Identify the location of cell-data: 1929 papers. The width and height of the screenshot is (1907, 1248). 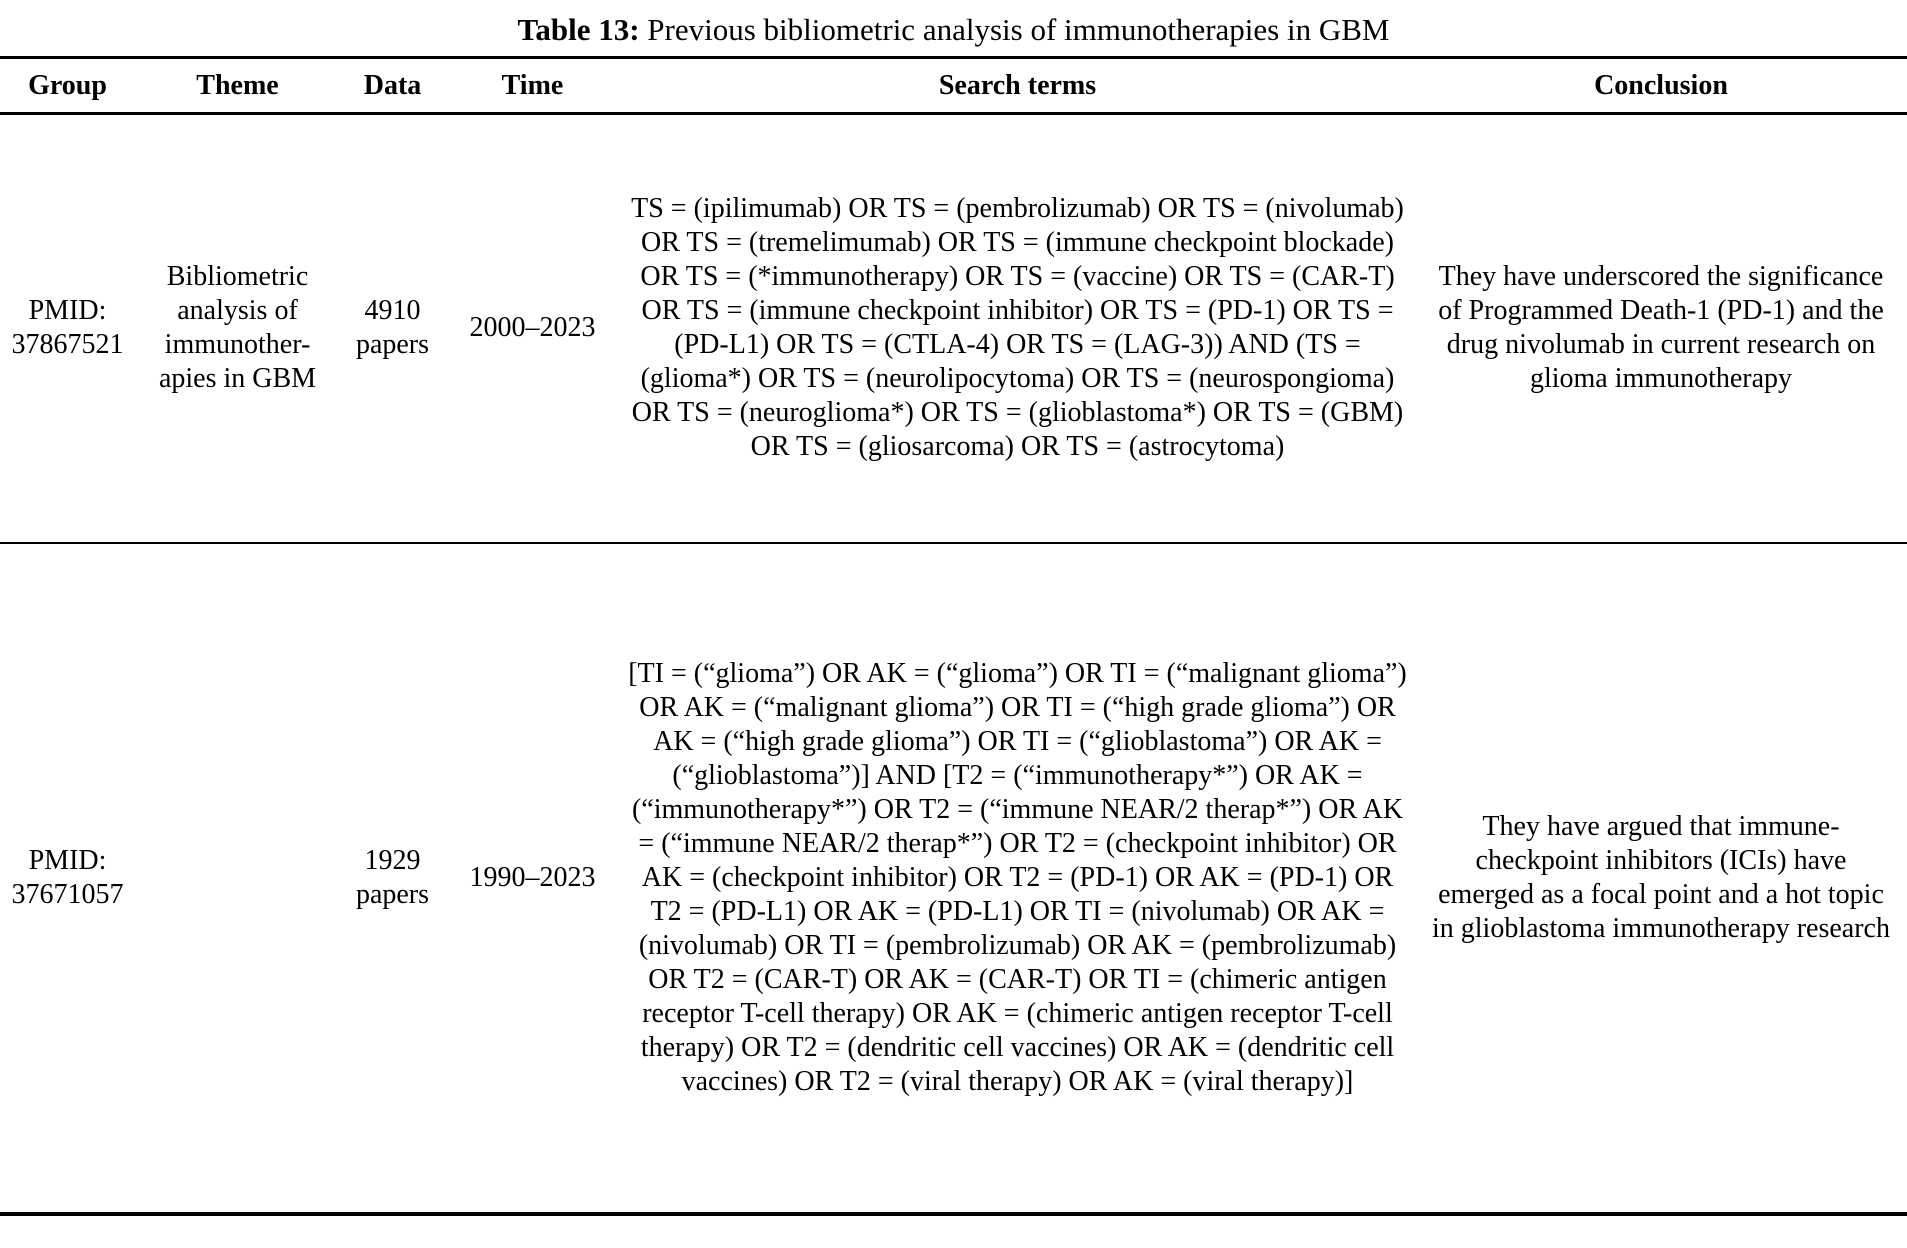
(392, 877).